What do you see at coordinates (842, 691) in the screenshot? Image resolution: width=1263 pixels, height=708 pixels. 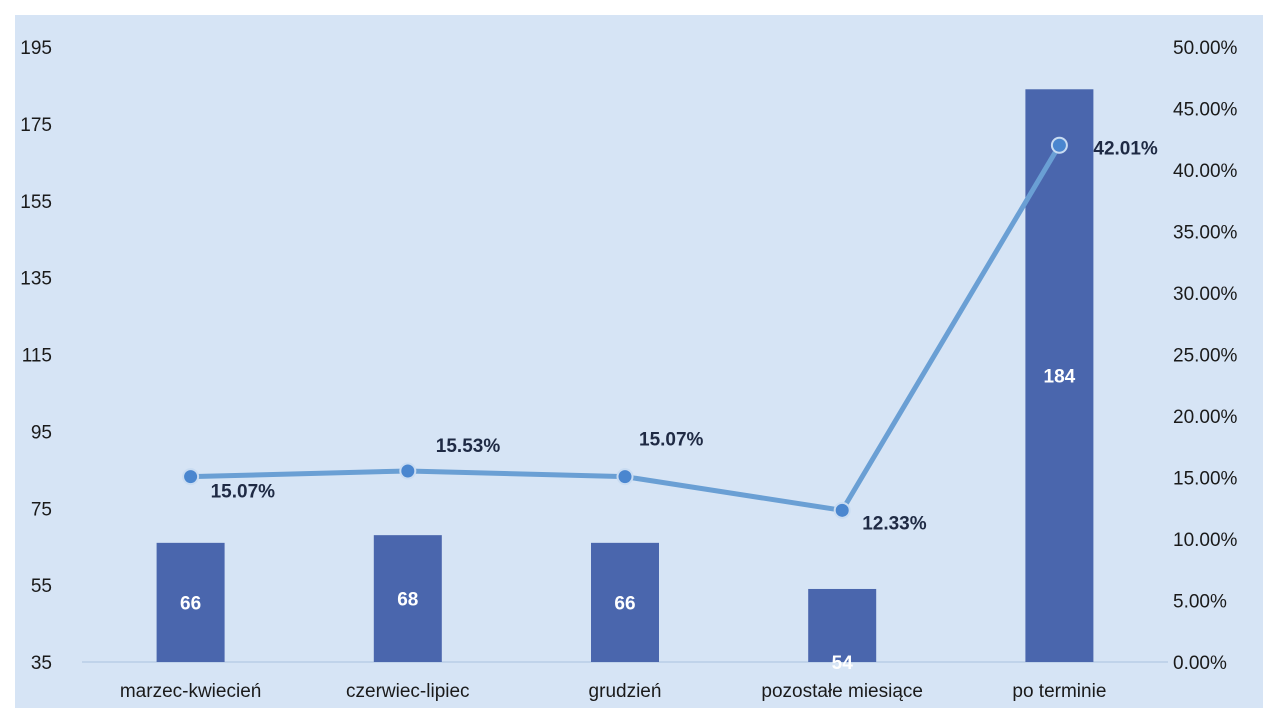 I see `category-label: pozostałe miesiące` at bounding box center [842, 691].